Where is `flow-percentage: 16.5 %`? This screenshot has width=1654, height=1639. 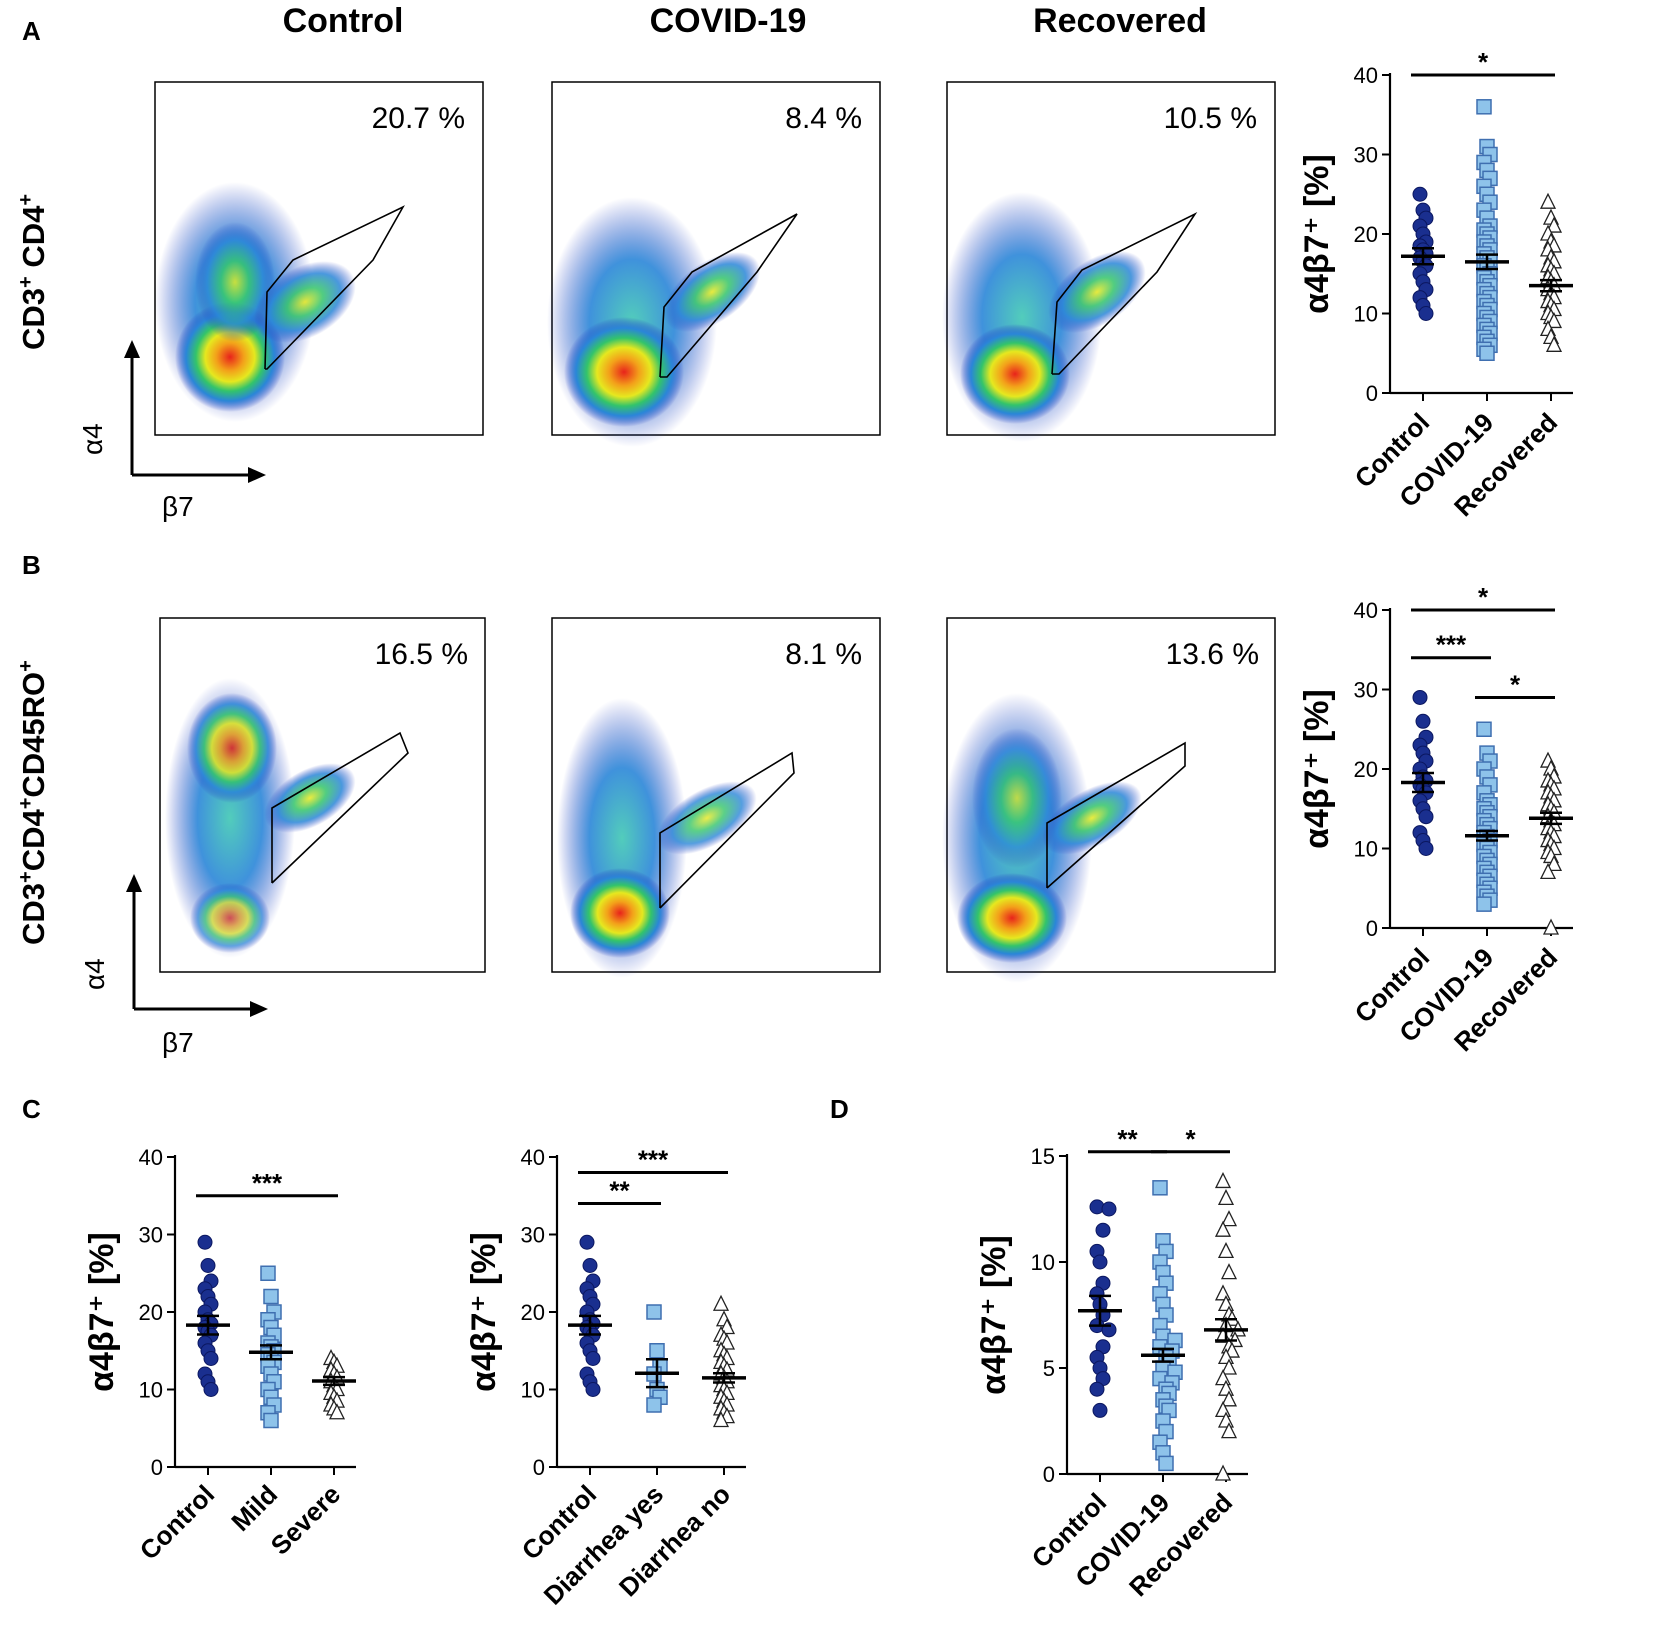 flow-percentage: 16.5 % is located at coordinates (421, 654).